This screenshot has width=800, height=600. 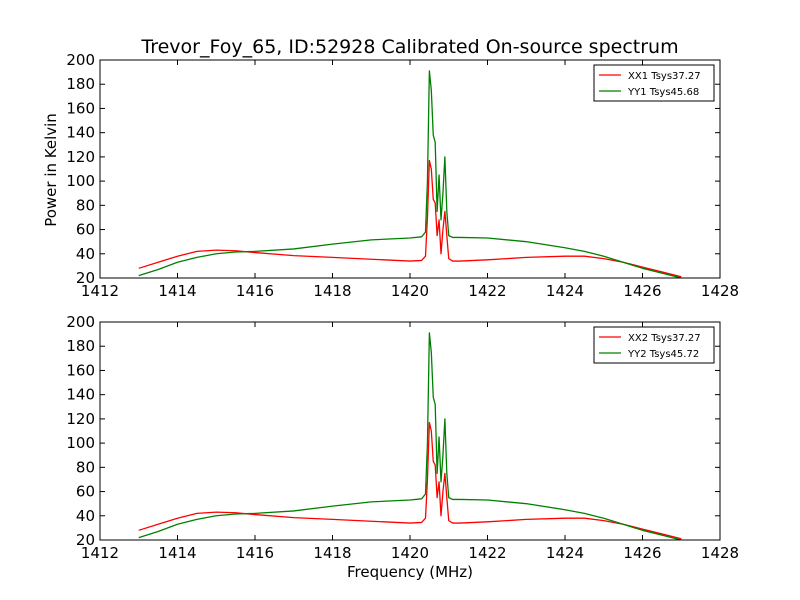 I want to click on legend: XX1 Tsys37.27 YY1 Tsys45.68, so click(x=654, y=83).